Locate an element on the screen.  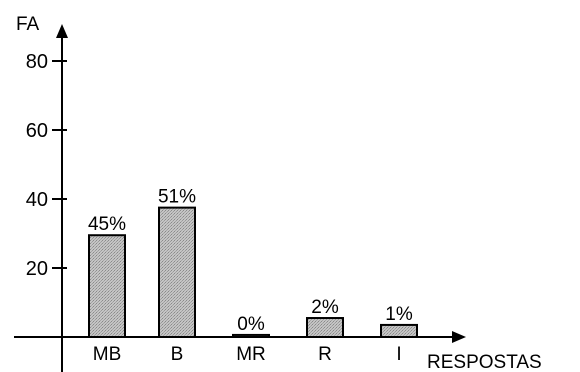
y-tick-label: 60 is located at coordinates (37, 131).